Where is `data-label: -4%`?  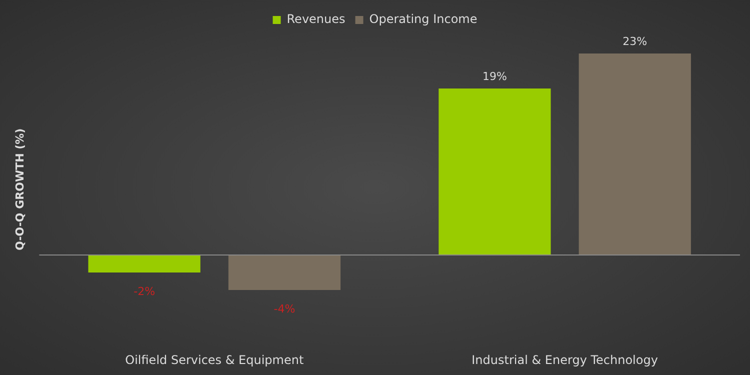
data-label: -4% is located at coordinates (285, 309).